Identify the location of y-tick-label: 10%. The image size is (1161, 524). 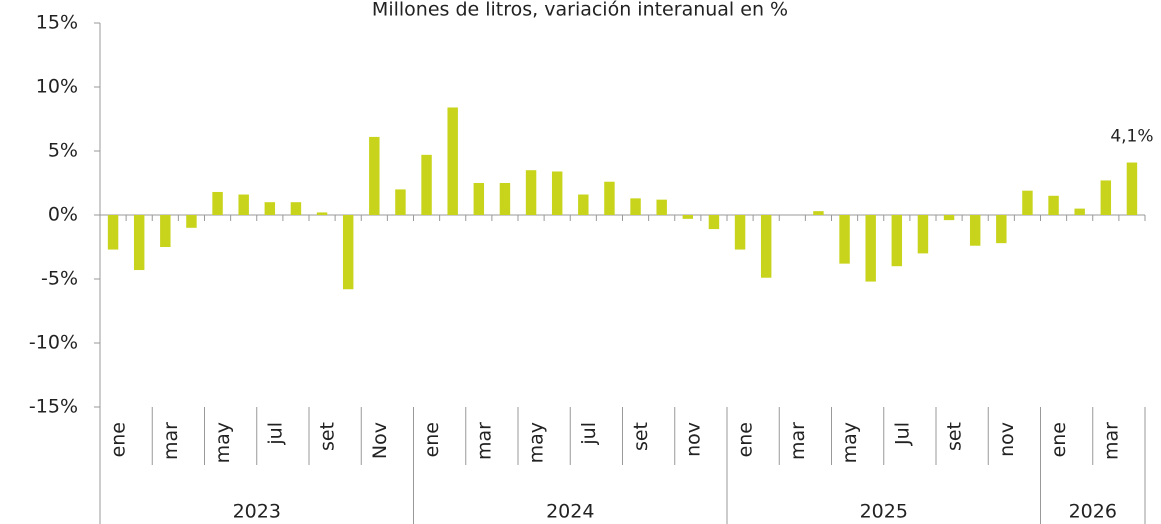
(57, 87).